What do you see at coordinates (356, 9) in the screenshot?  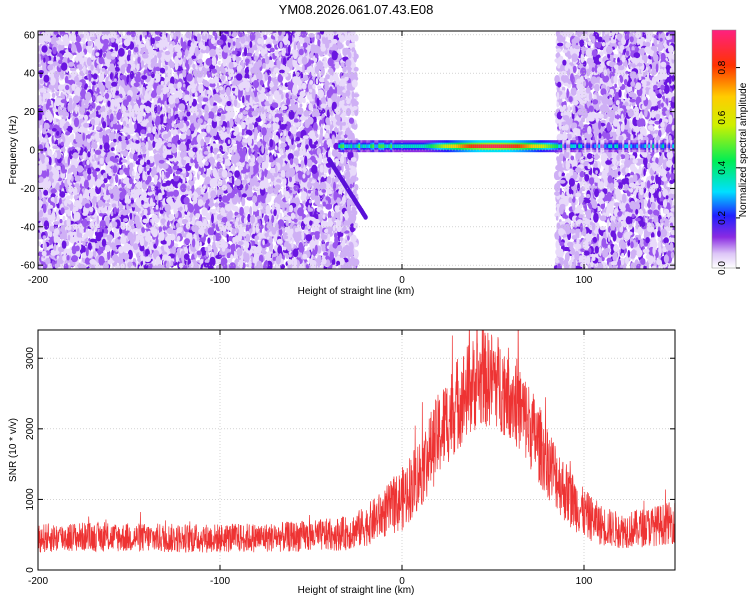 I see `main-title: YM08.2026.061.07.43.E08` at bounding box center [356, 9].